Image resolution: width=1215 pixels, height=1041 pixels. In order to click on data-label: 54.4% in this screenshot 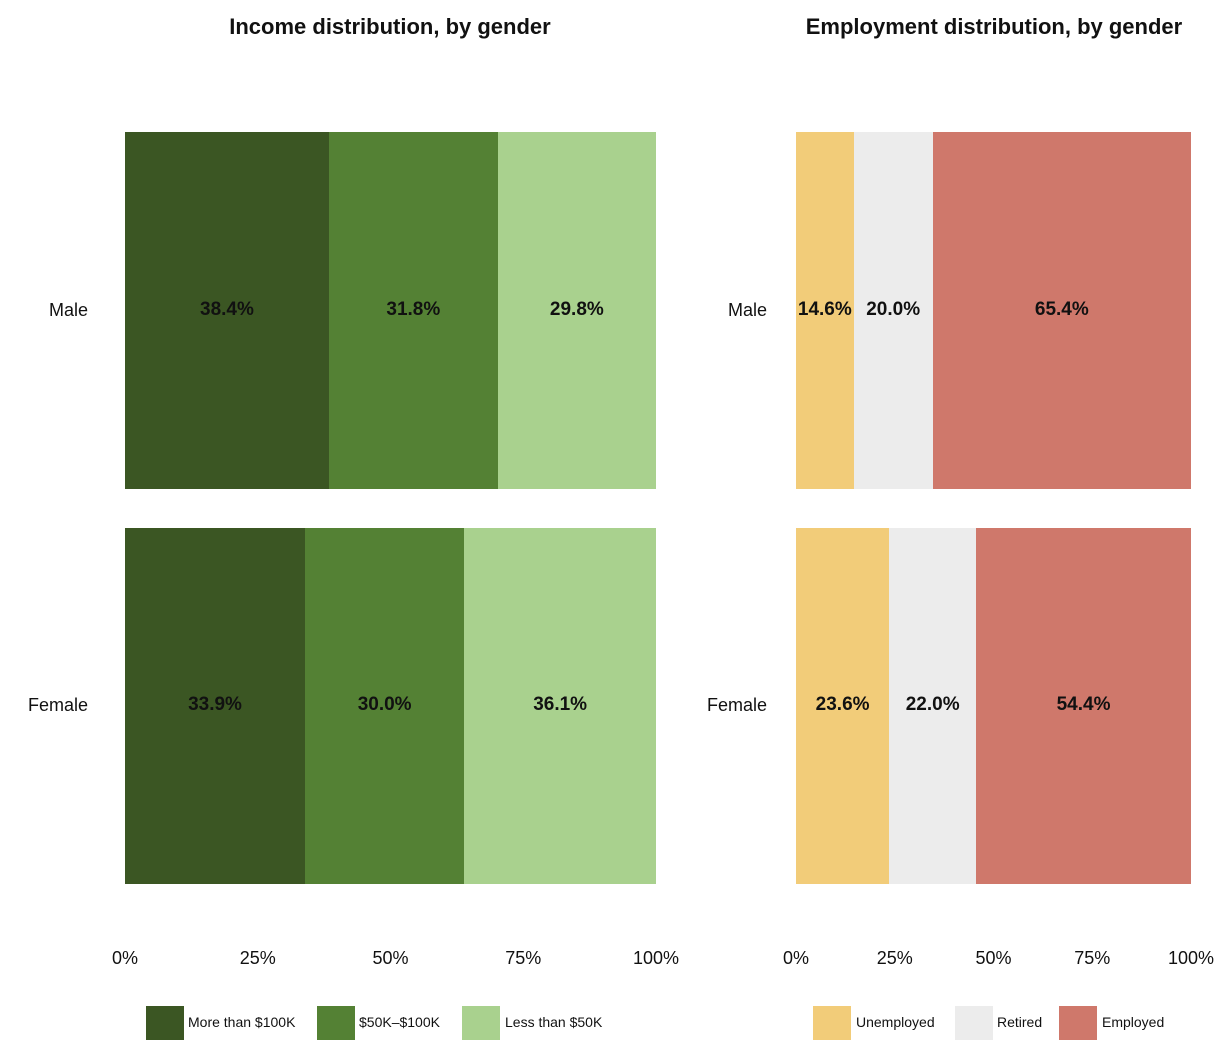, I will do `click(1083, 704)`.